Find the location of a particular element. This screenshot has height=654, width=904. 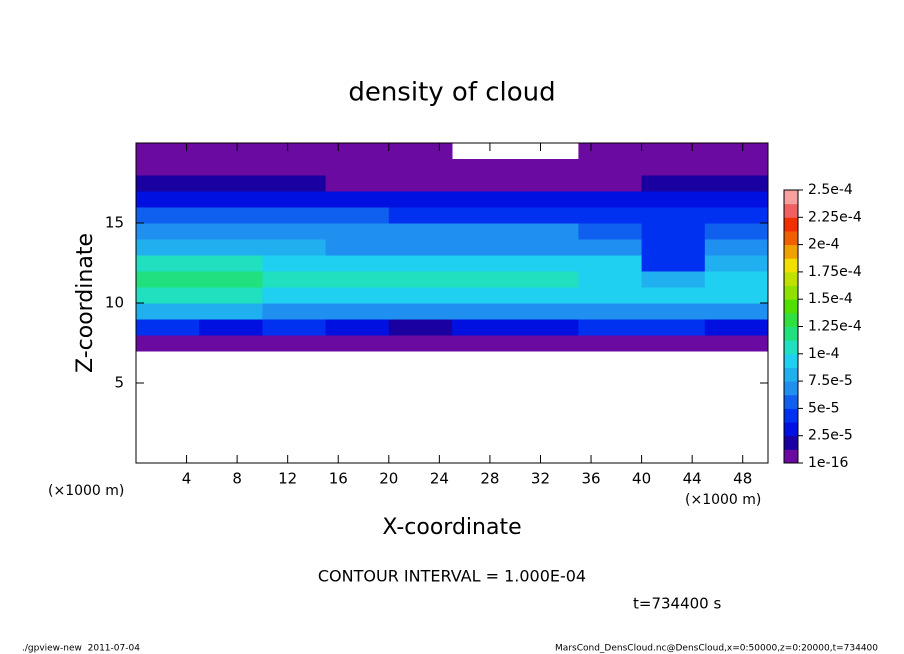

x-tick-label: 8 is located at coordinates (237, 479).